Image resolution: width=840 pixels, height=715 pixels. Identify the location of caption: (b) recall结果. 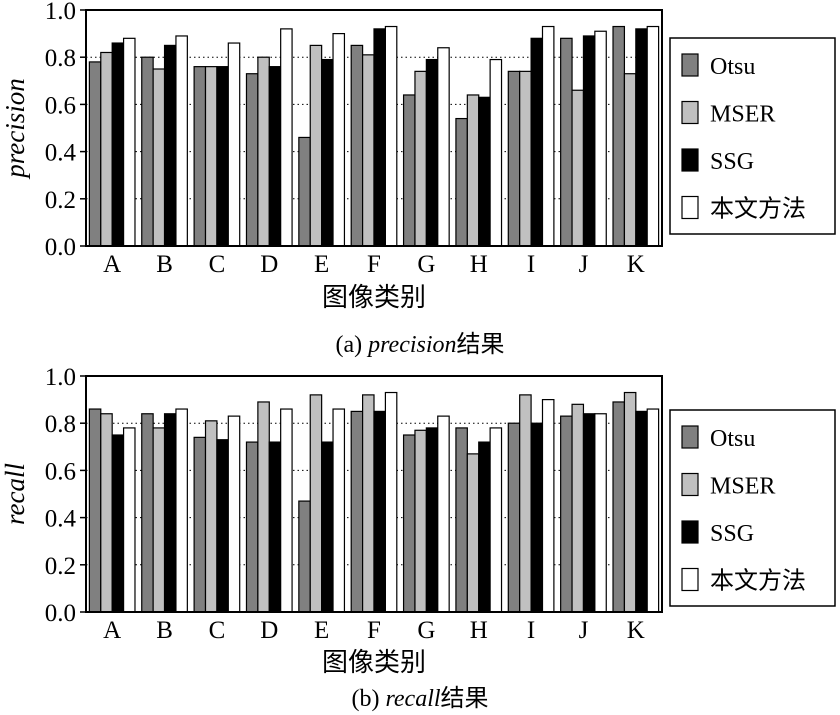
(419, 698).